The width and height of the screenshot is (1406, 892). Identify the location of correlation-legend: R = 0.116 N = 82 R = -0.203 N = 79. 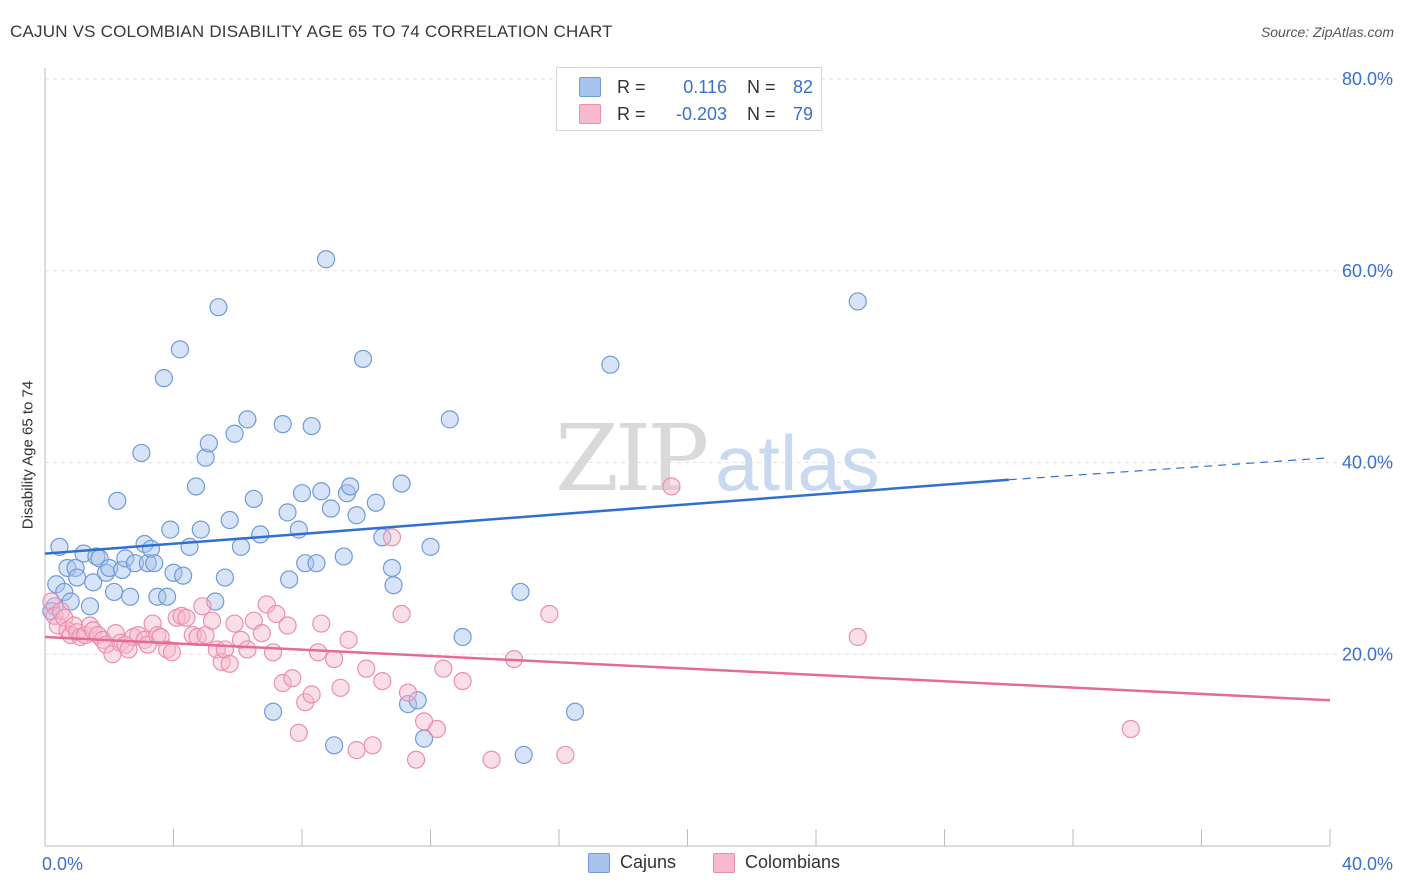
(689, 99).